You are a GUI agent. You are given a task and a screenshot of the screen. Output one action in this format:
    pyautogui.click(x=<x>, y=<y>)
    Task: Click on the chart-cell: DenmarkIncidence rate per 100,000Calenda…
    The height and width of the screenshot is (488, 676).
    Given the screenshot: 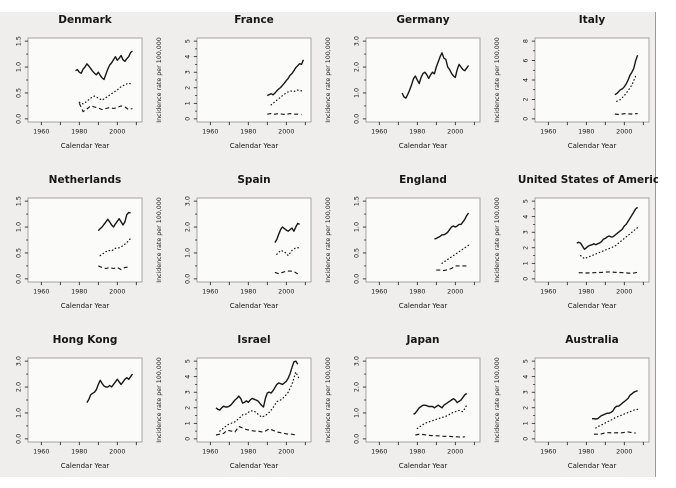 What is the action you would take?
    pyautogui.click(x=75, y=88)
    